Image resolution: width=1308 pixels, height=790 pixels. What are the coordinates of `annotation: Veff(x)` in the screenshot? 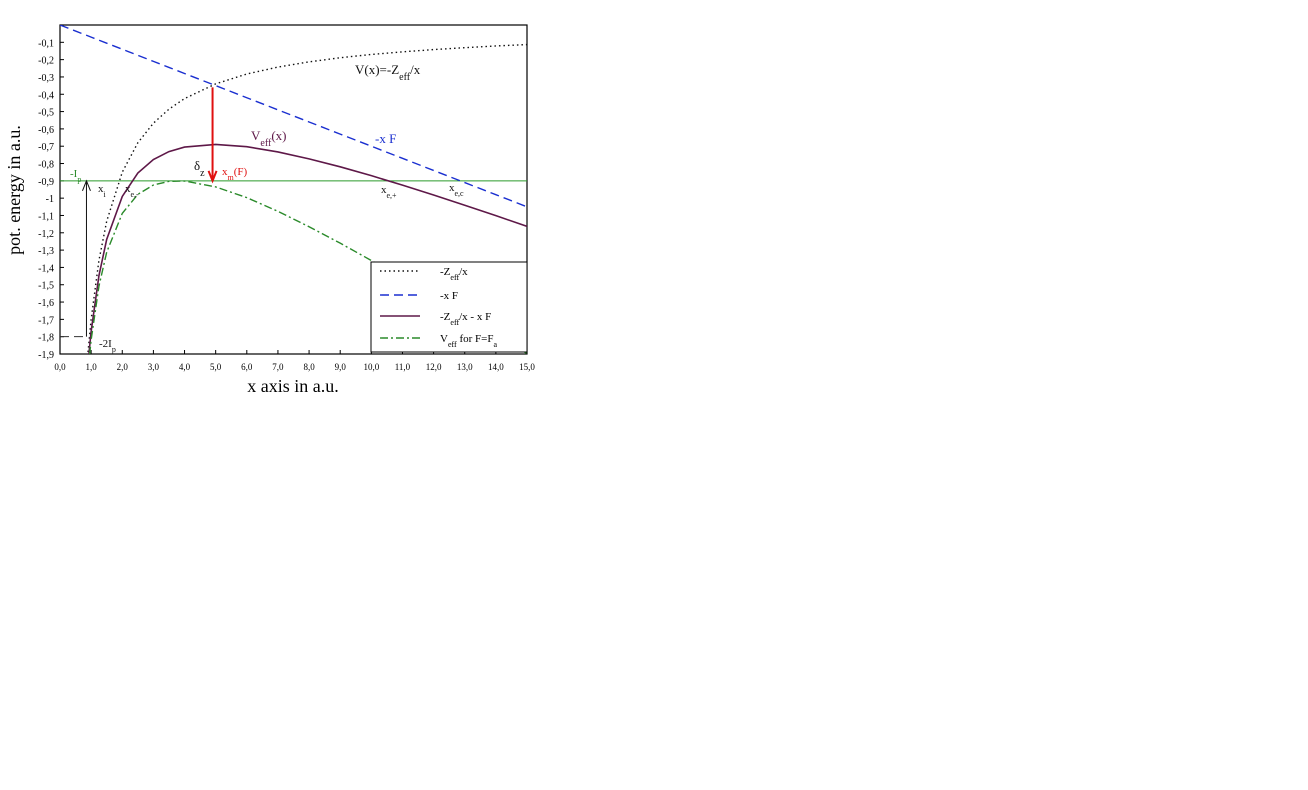 It's located at (268, 138).